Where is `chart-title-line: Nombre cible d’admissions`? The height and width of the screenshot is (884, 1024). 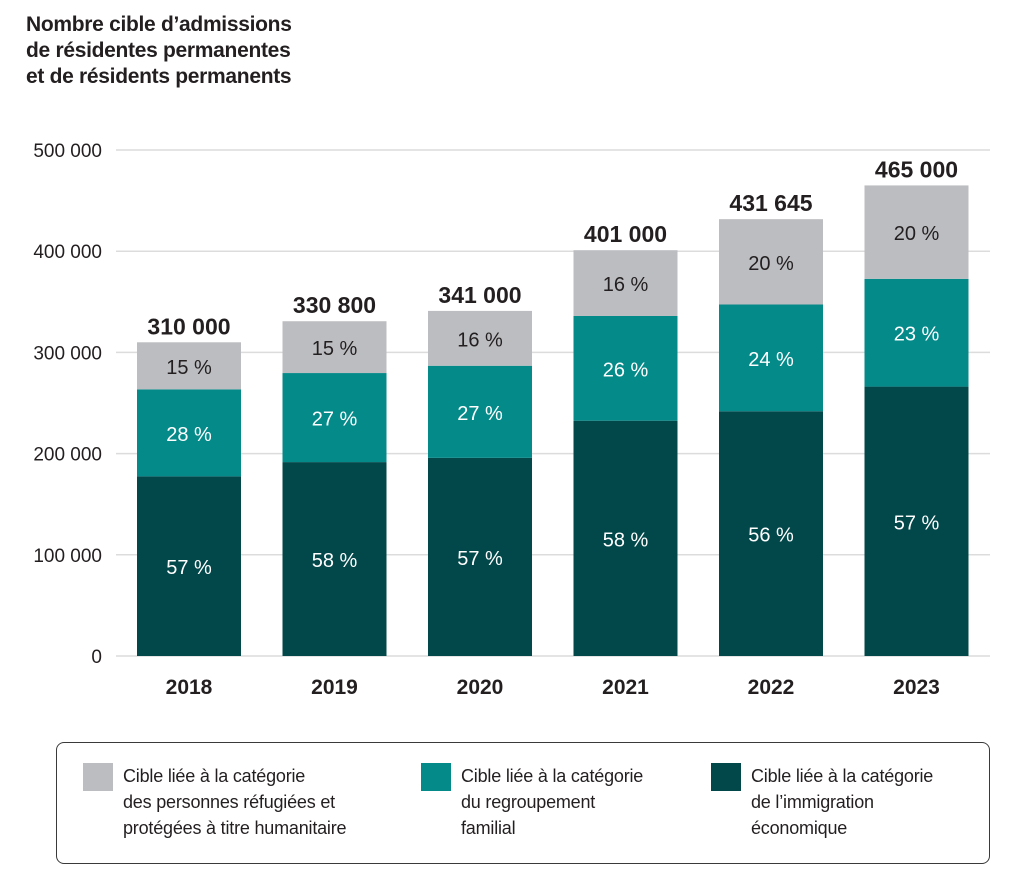
chart-title-line: Nombre cible d’admissions is located at coordinates (159, 24).